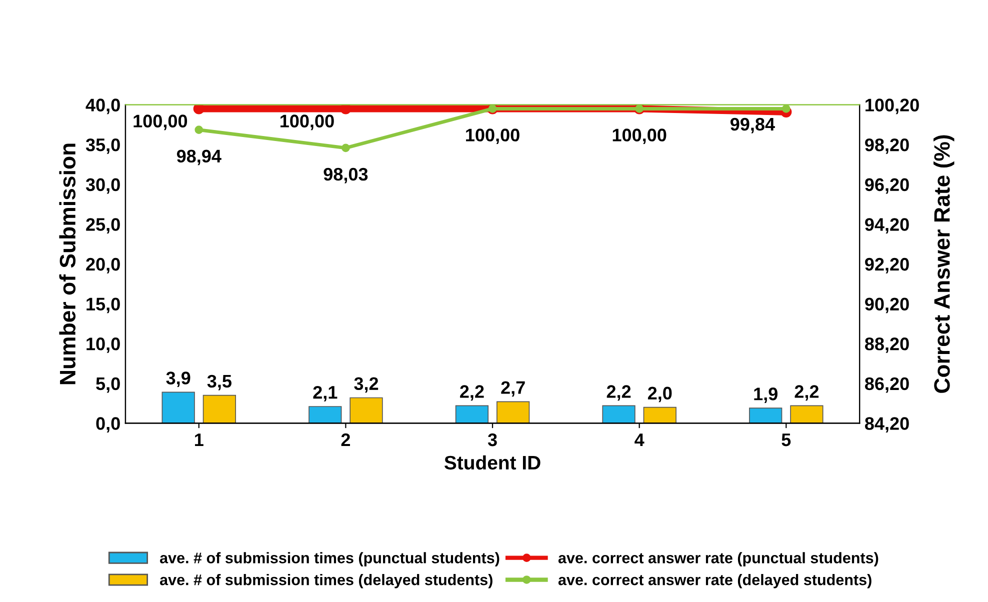 This screenshot has height=602, width=988. Describe the element at coordinates (892, 106) in the screenshot. I see `y2-tick-label: 100,20` at that location.